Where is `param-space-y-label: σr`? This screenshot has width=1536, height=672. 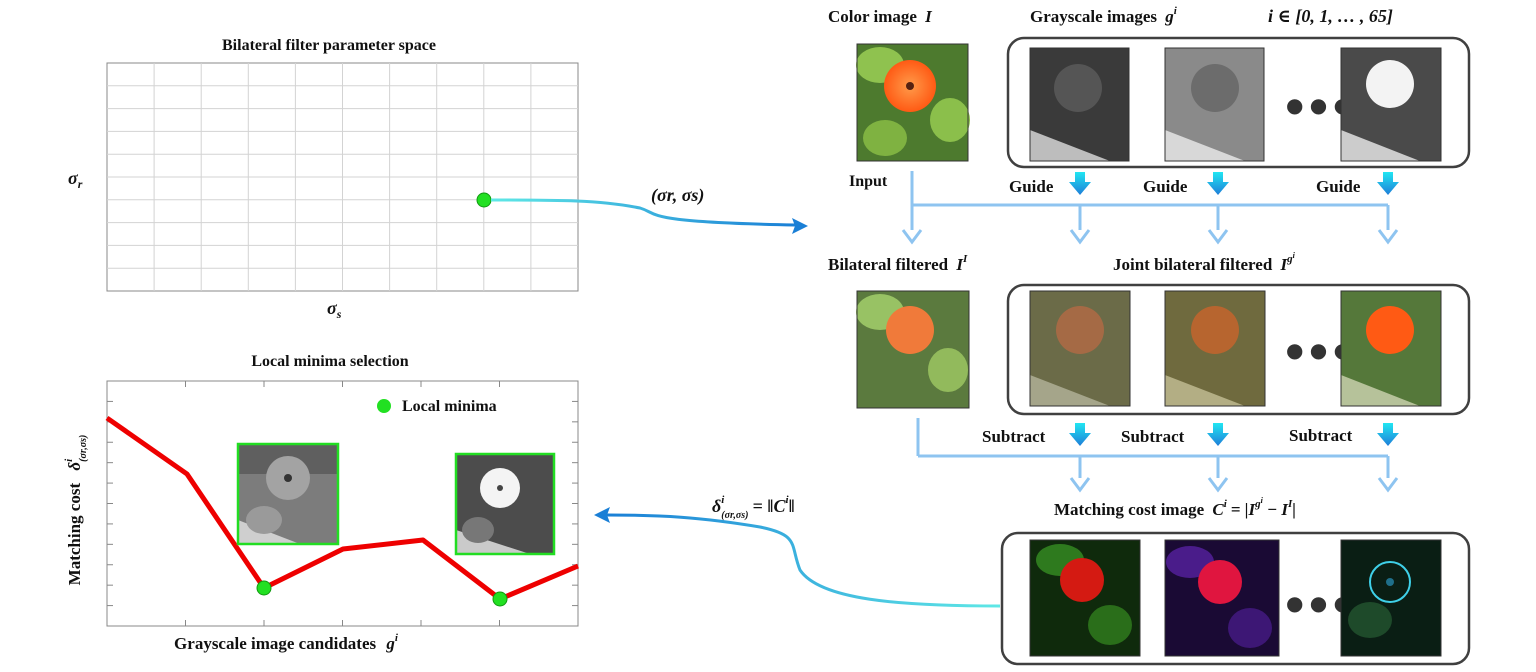 param-space-y-label: σr is located at coordinates (75, 179).